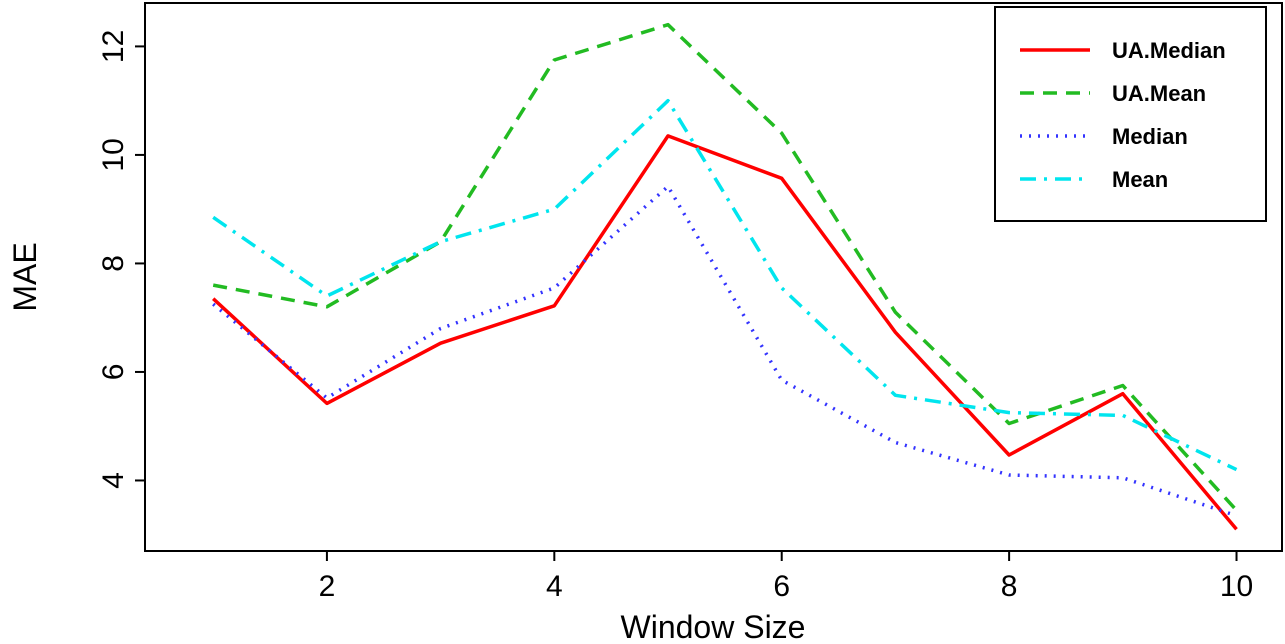 The width and height of the screenshot is (1285, 644). I want to click on x-tick-label: 10, so click(1236, 586).